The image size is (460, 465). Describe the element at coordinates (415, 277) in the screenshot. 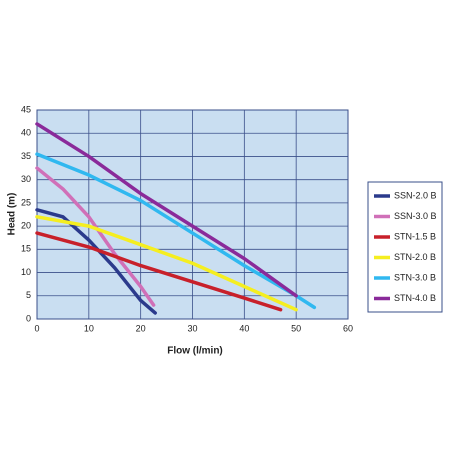

I see `legend-label: STN-3.0 B` at that location.